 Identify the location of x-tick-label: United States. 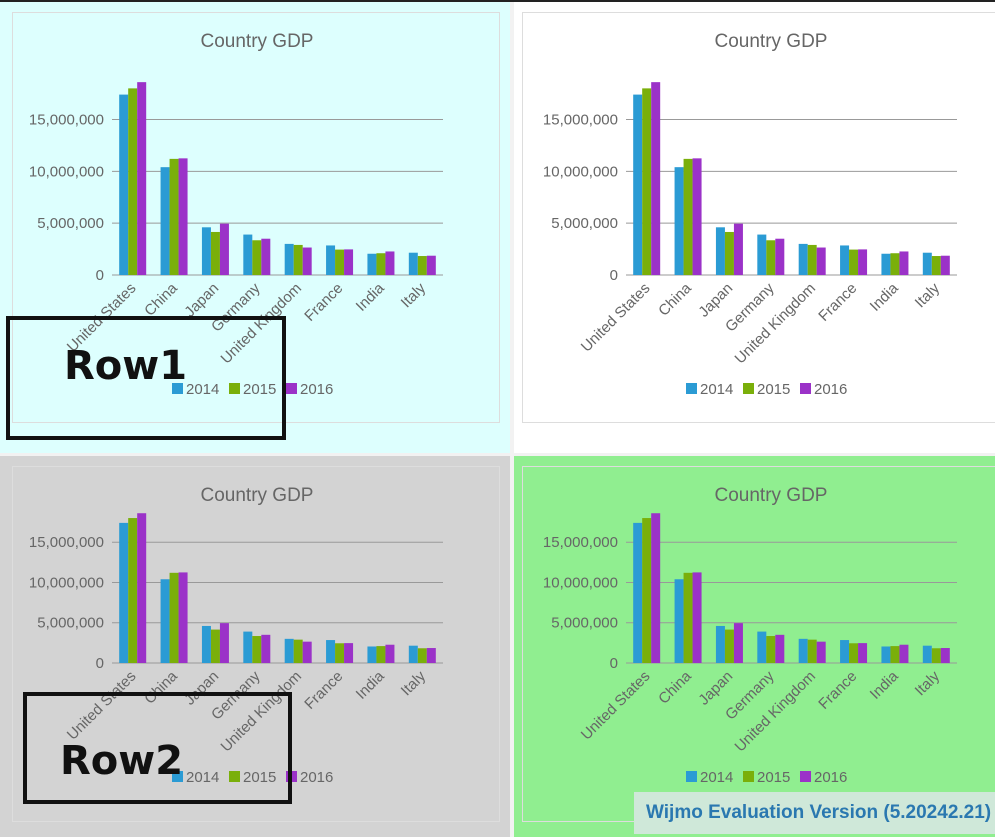
(616, 318).